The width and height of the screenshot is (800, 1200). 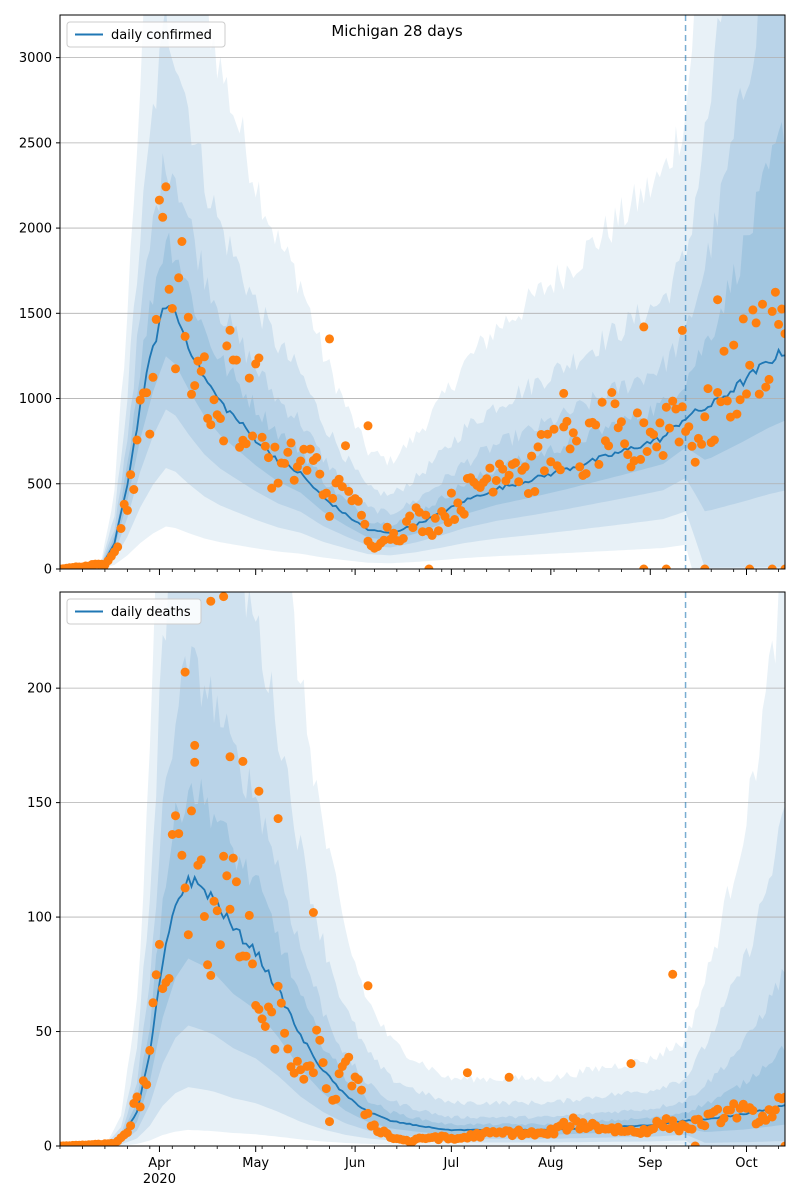 What do you see at coordinates (39, 689) in the screenshot?
I see `y-tick-label: 200` at bounding box center [39, 689].